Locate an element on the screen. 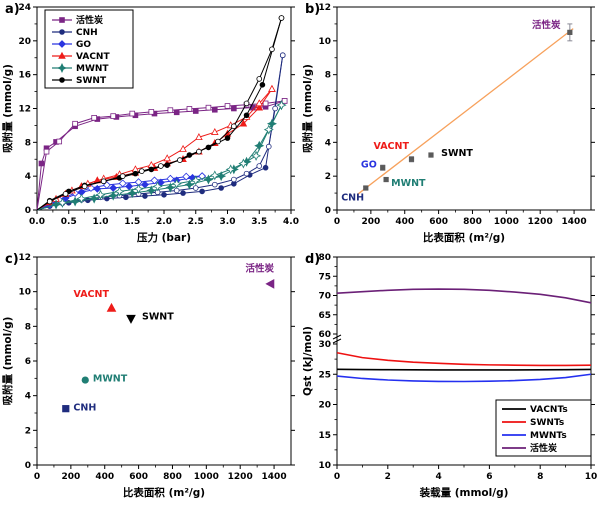 This screenshot has height=505, width=600. panel-d-letter: d) is located at coordinates (313, 259).